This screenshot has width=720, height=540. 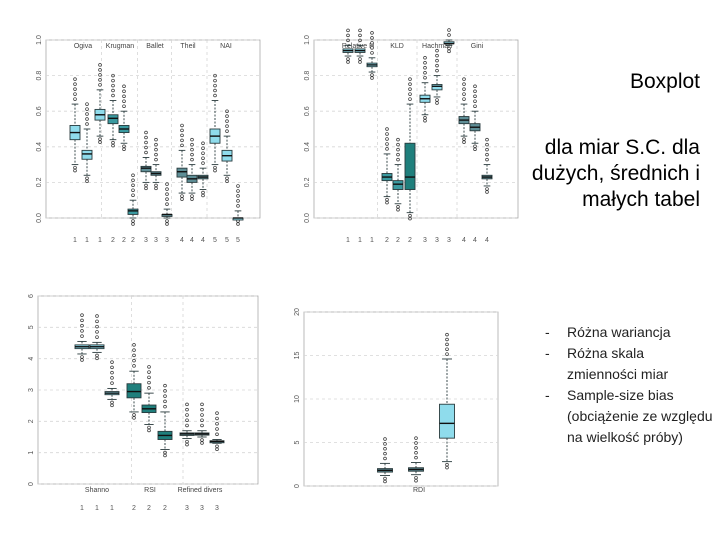 What do you see at coordinates (120, 46) in the screenshot?
I see `group-label: Krugman` at bounding box center [120, 46].